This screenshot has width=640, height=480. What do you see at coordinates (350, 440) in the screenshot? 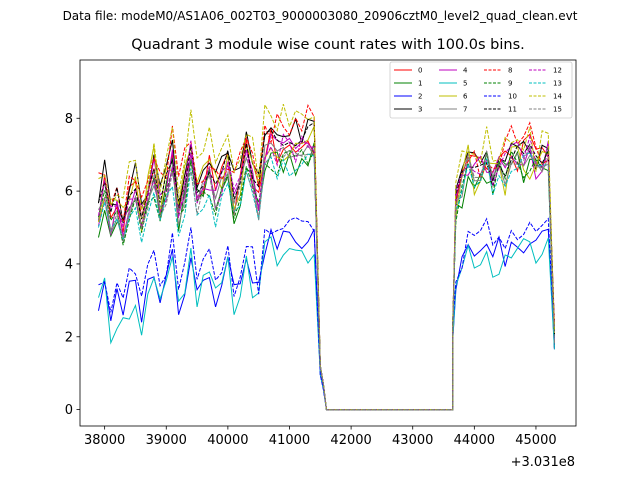
I see `x-tick-label: 42000` at bounding box center [350, 440].